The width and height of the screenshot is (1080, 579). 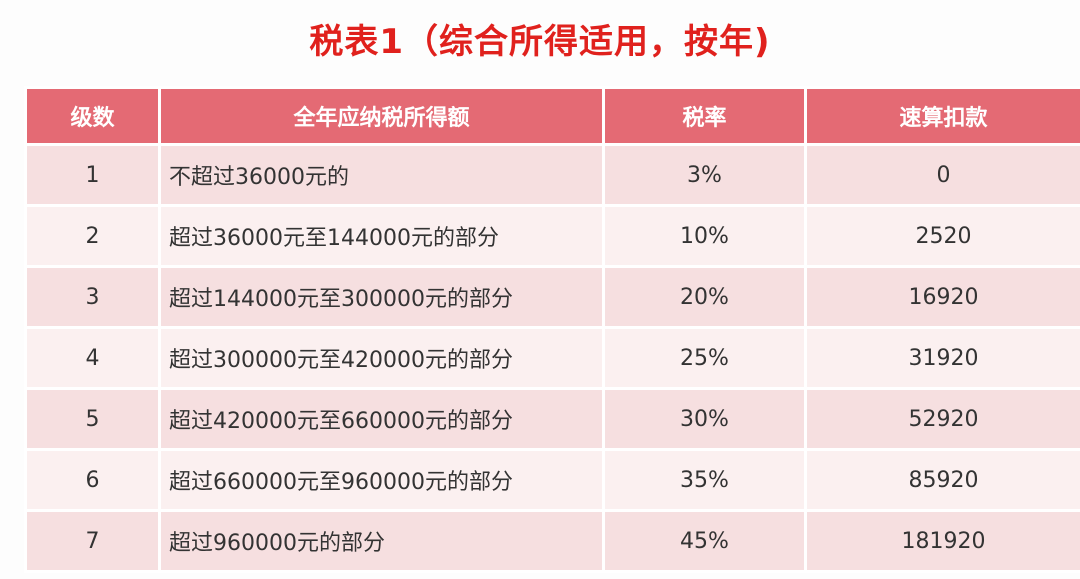 I want to click on cell-rate: 25%, so click(x=704, y=358).